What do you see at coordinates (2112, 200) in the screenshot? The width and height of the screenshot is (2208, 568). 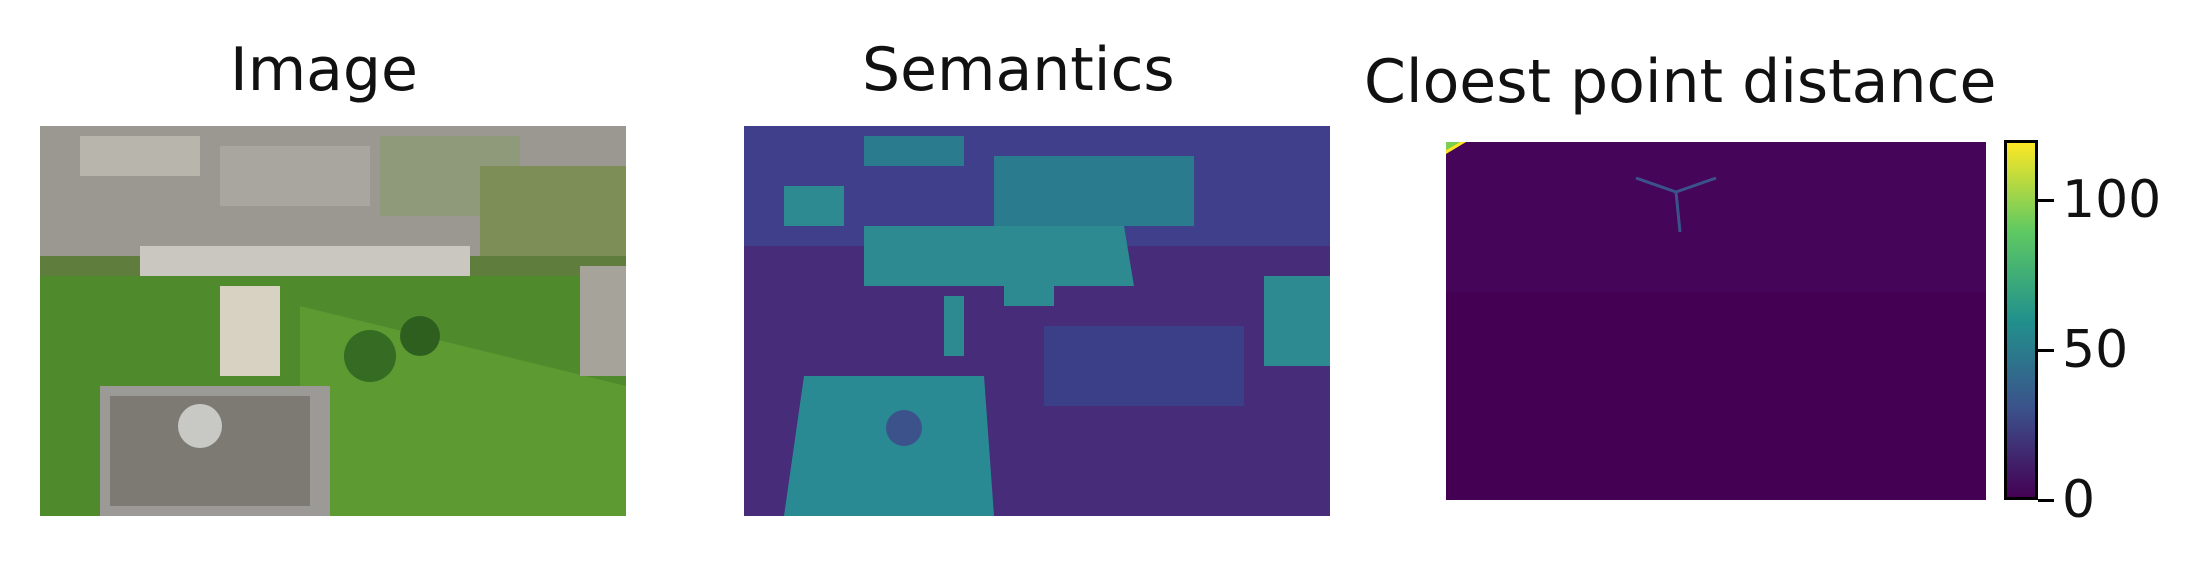 I see `colorbar-tick-label: 100` at bounding box center [2112, 200].